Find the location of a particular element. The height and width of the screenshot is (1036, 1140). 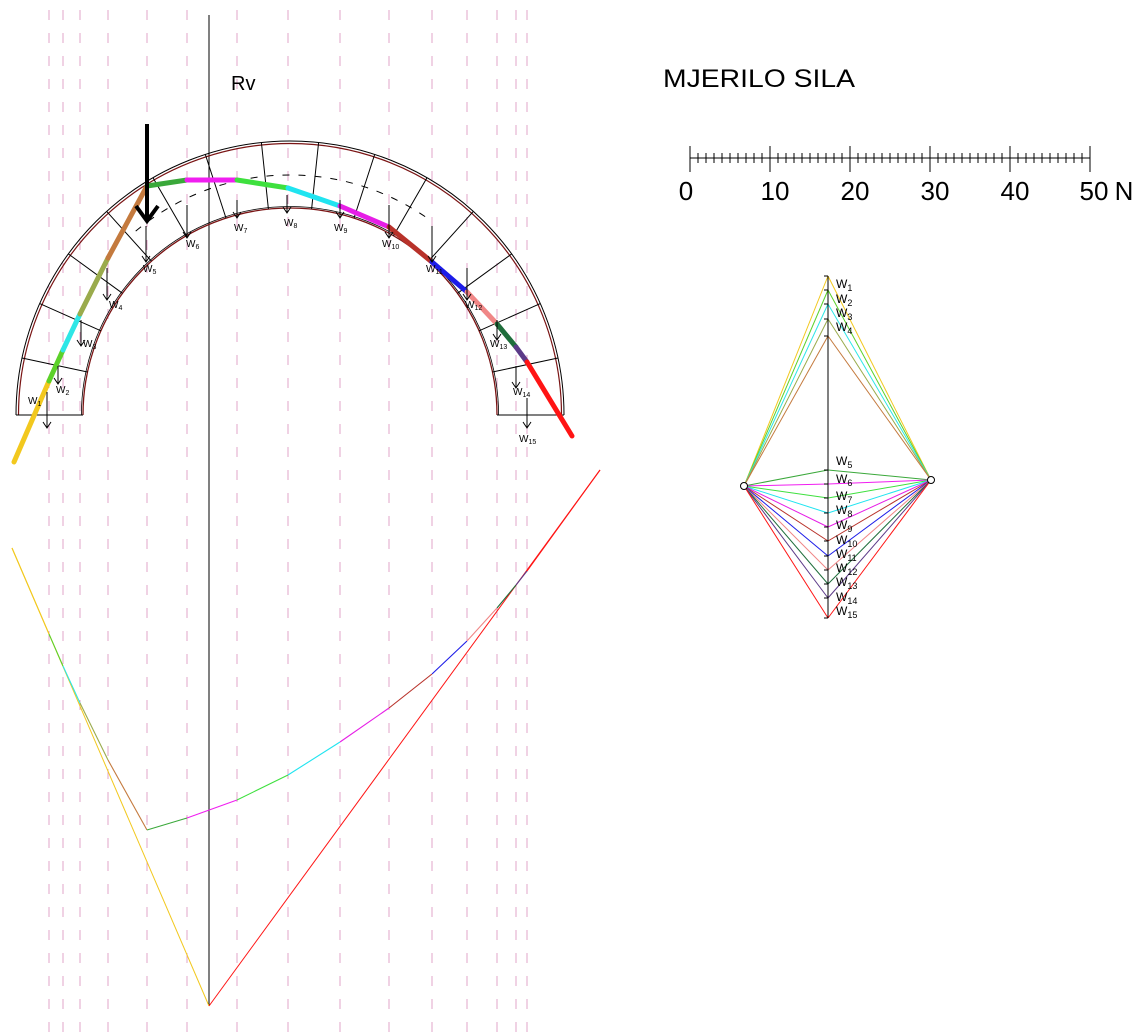

force-polygon-load-label: W10 is located at coordinates (846, 541).